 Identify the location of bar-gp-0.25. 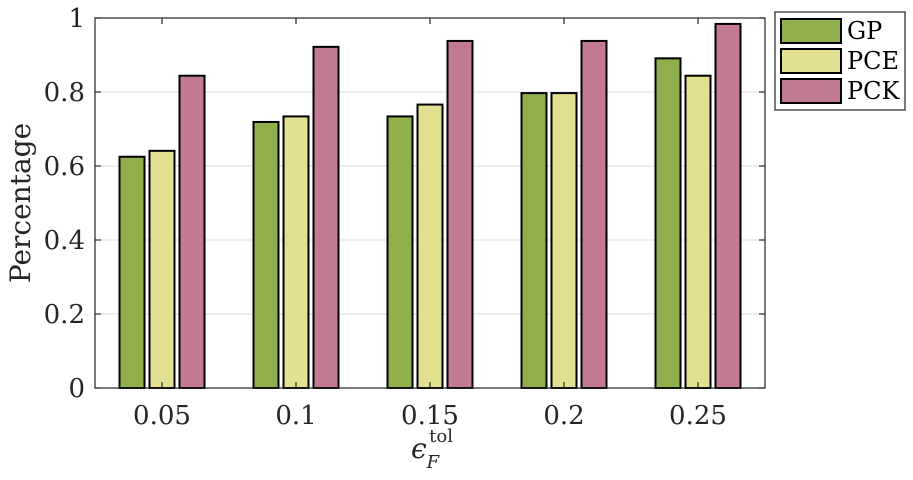
(668, 223).